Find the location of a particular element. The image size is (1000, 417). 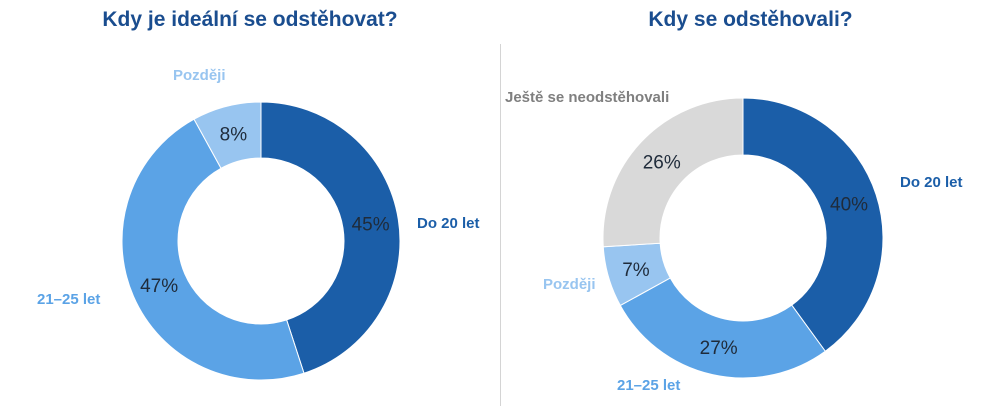

data-label-21-25-let: 47% is located at coordinates (159, 286).